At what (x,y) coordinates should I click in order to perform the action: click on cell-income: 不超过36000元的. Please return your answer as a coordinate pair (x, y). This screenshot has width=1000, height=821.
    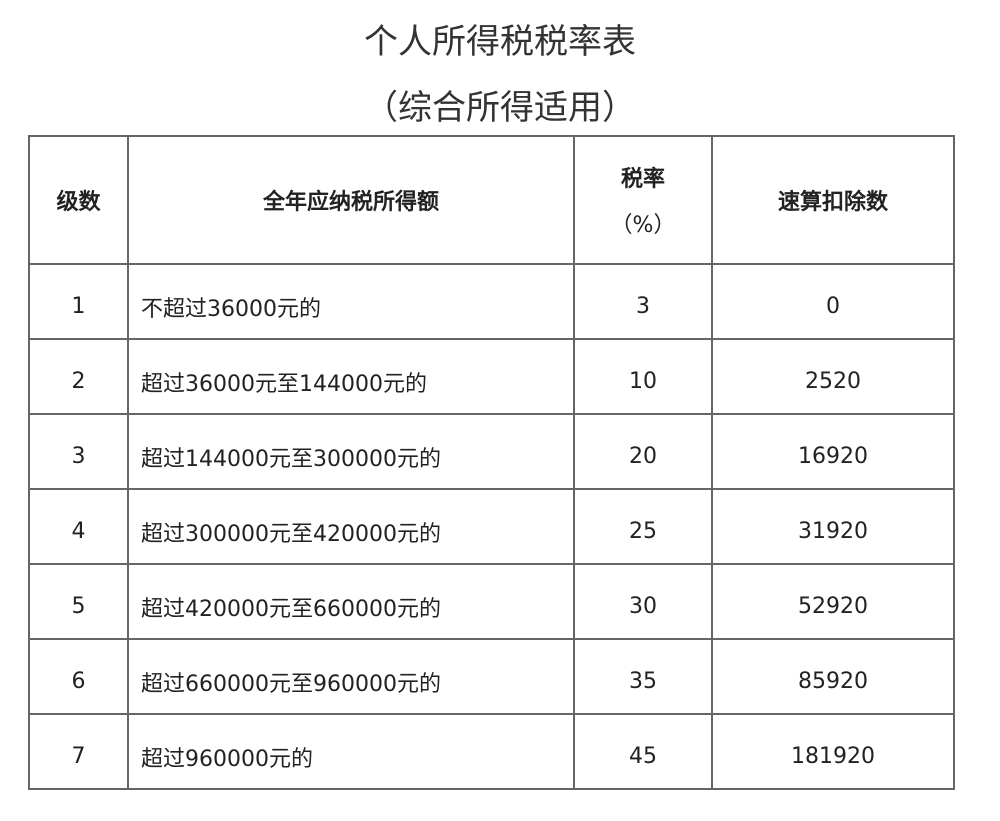
    Looking at the image, I should click on (351, 301).